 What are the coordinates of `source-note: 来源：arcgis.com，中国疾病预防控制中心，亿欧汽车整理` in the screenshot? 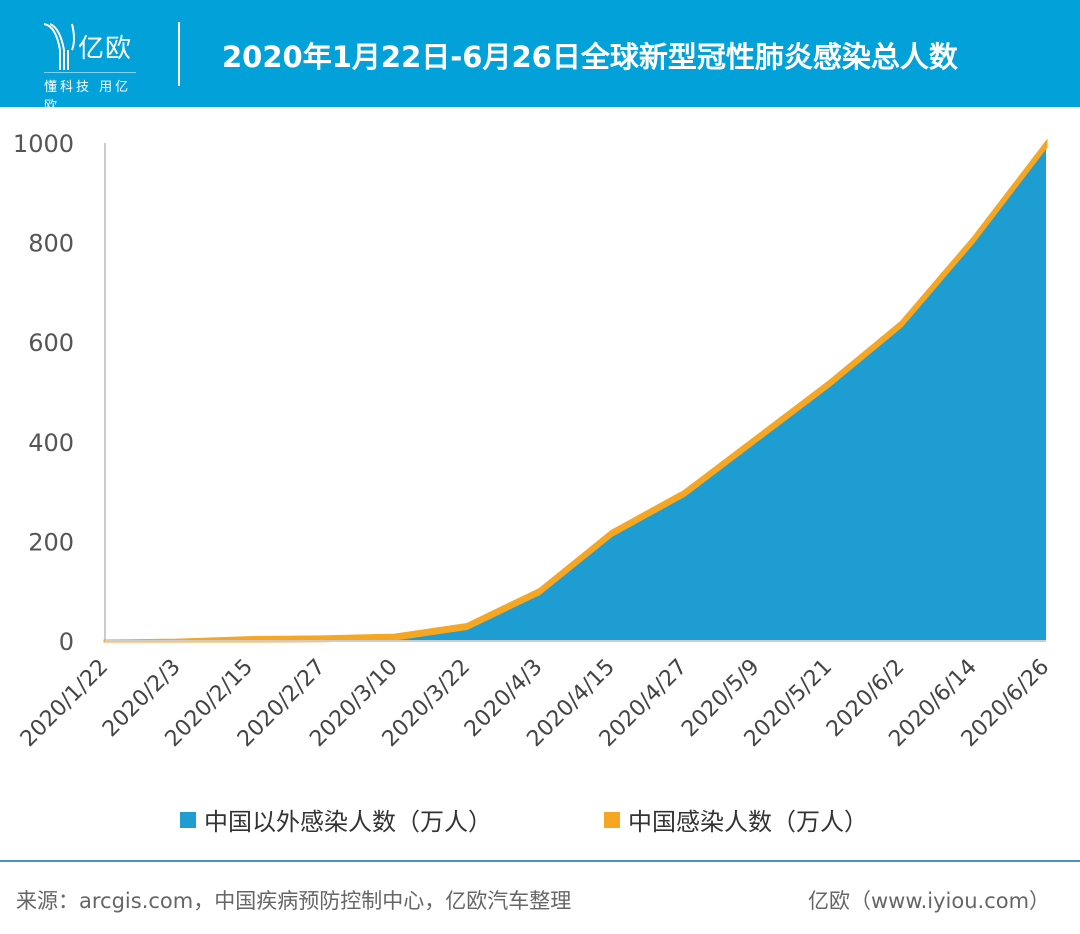 It's located at (294, 901).